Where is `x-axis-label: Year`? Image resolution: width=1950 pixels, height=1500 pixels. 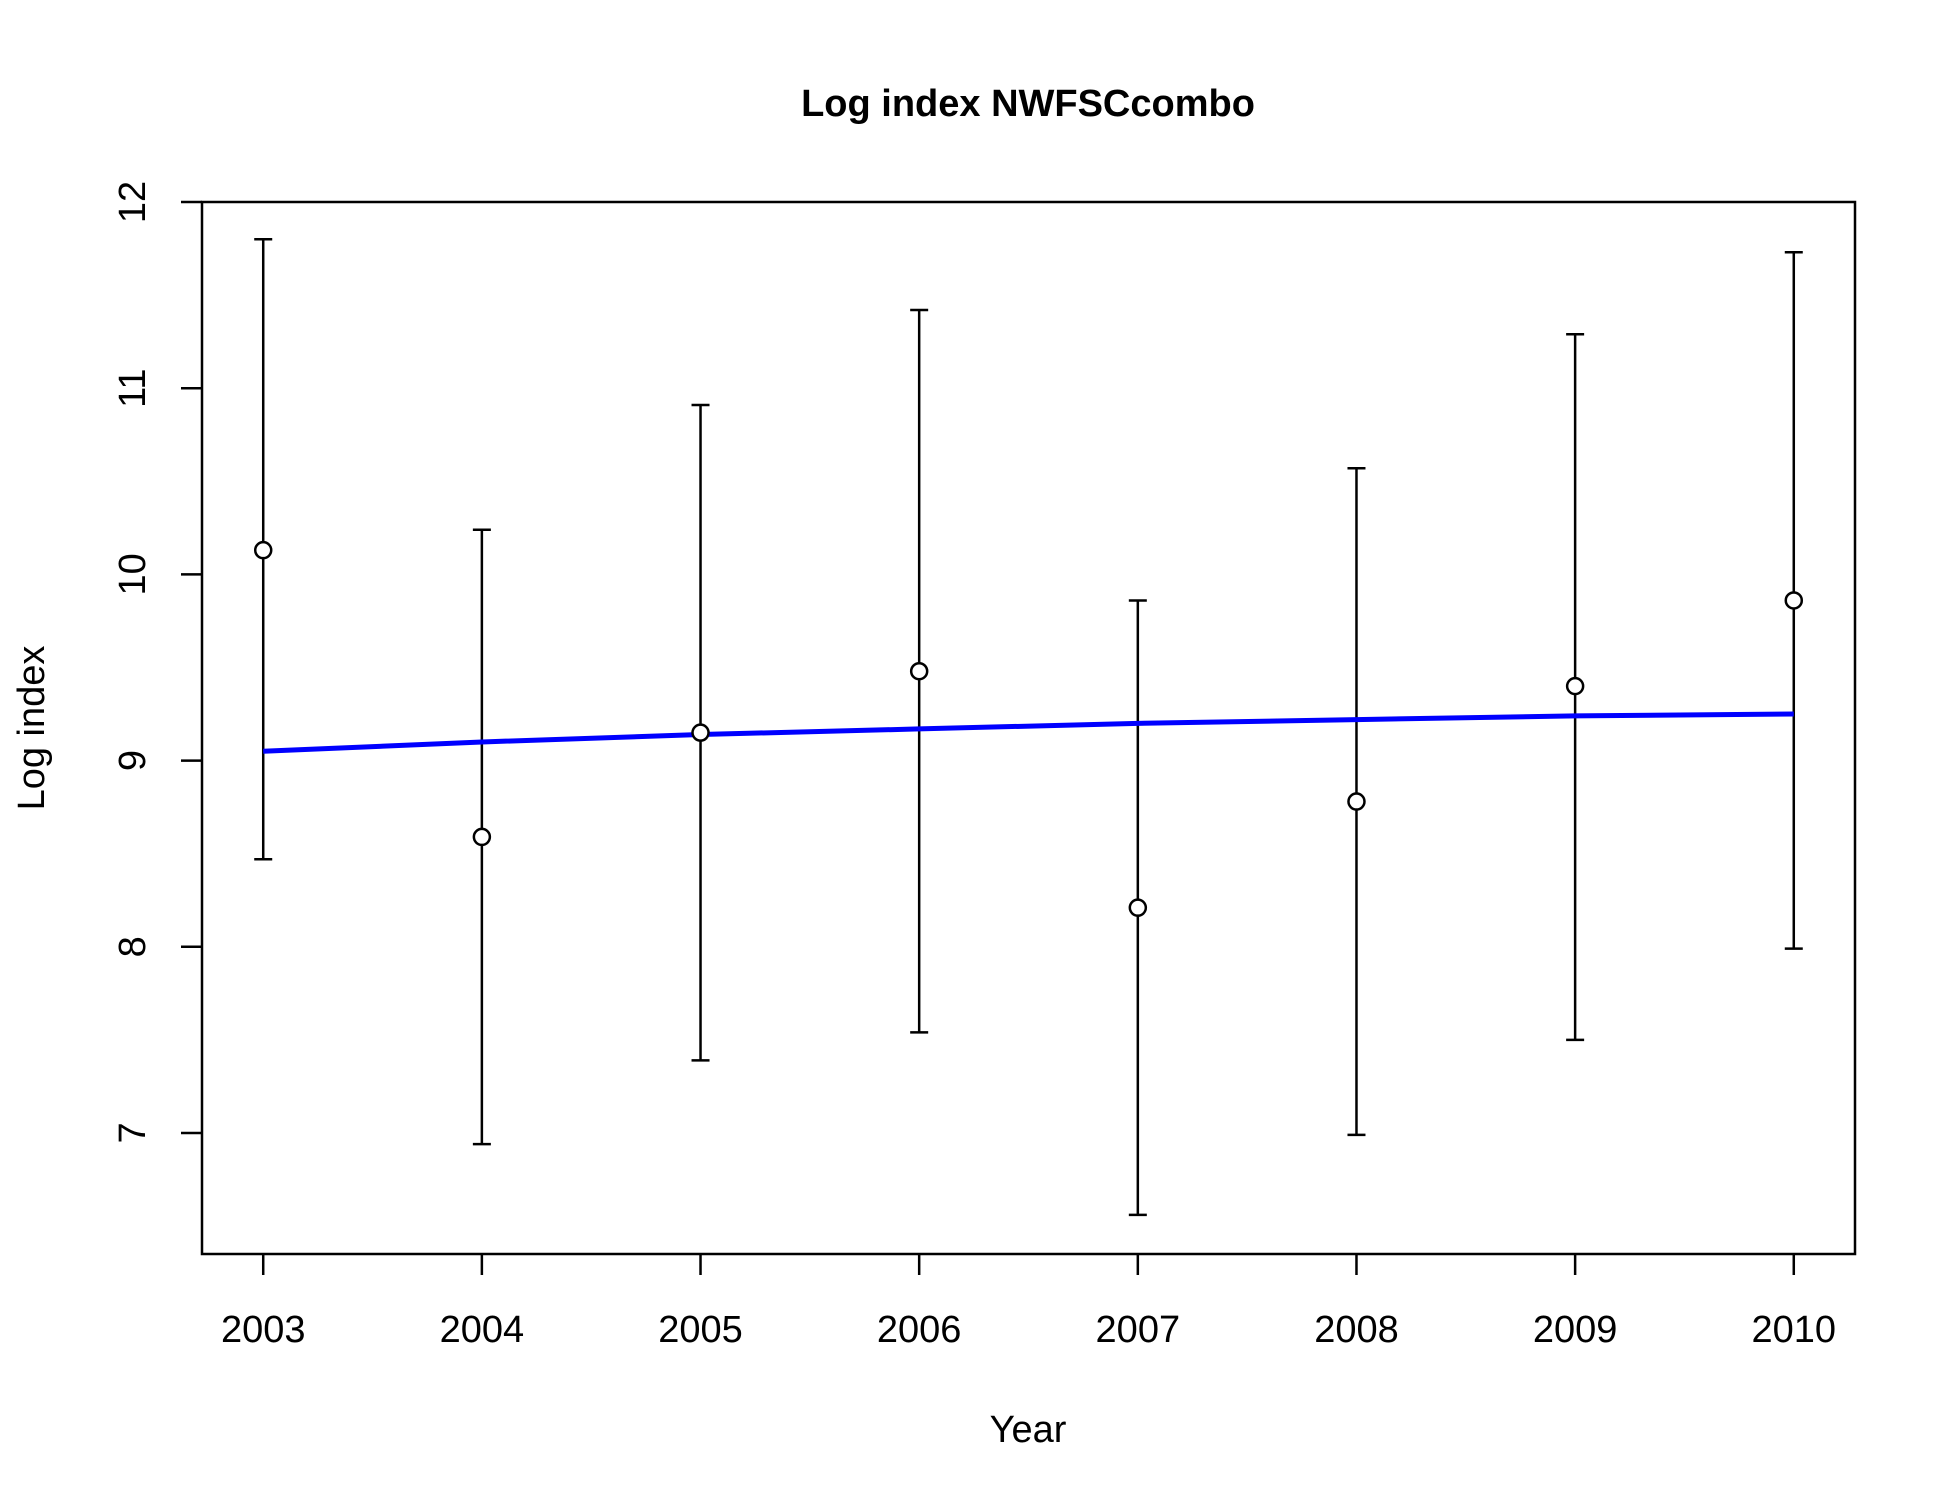
x-axis-label: Year is located at coordinates (1028, 1430).